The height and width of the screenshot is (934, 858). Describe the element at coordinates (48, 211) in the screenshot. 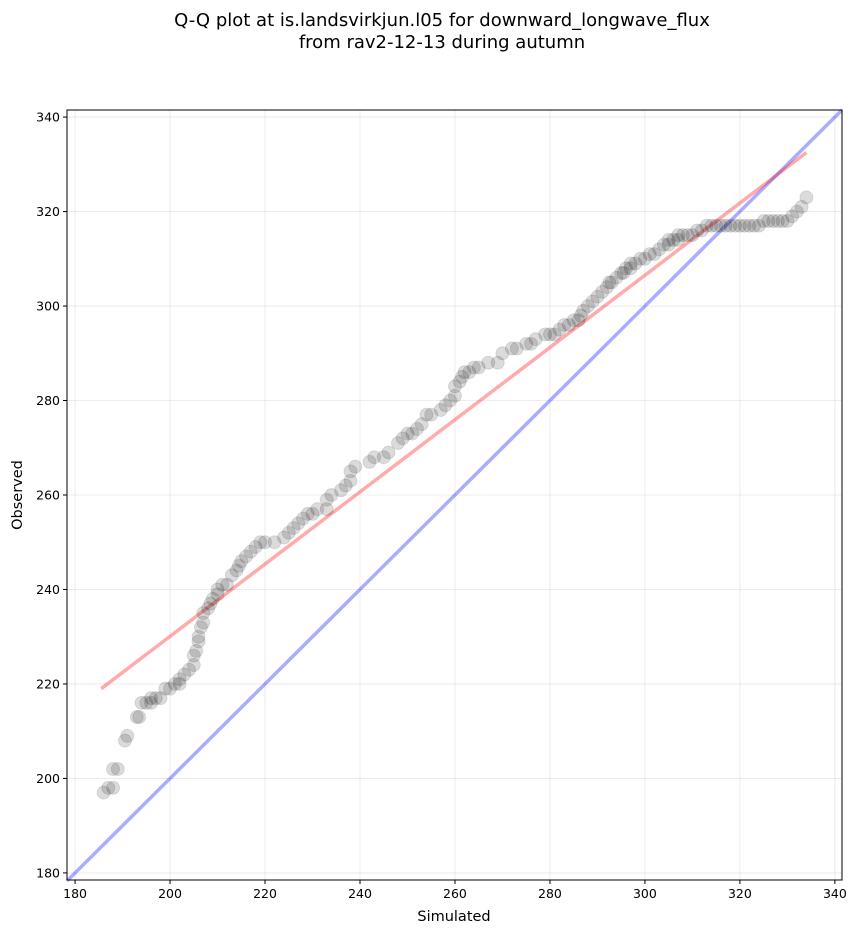

I see `y-tick-label: 320` at that location.